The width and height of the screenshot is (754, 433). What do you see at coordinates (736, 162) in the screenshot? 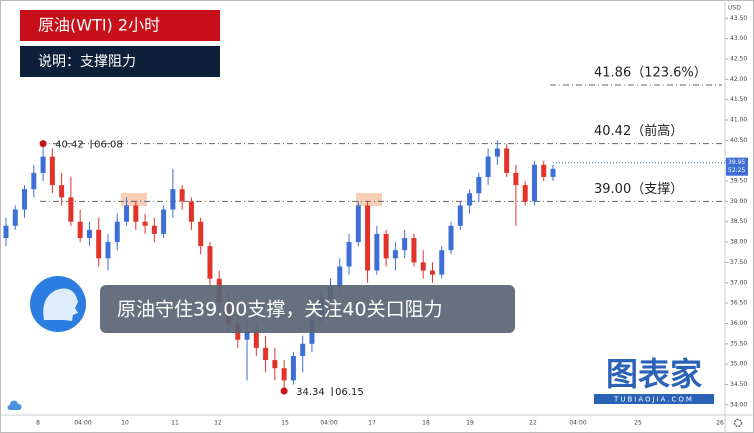
I see `current-price-label: 39.95` at bounding box center [736, 162].